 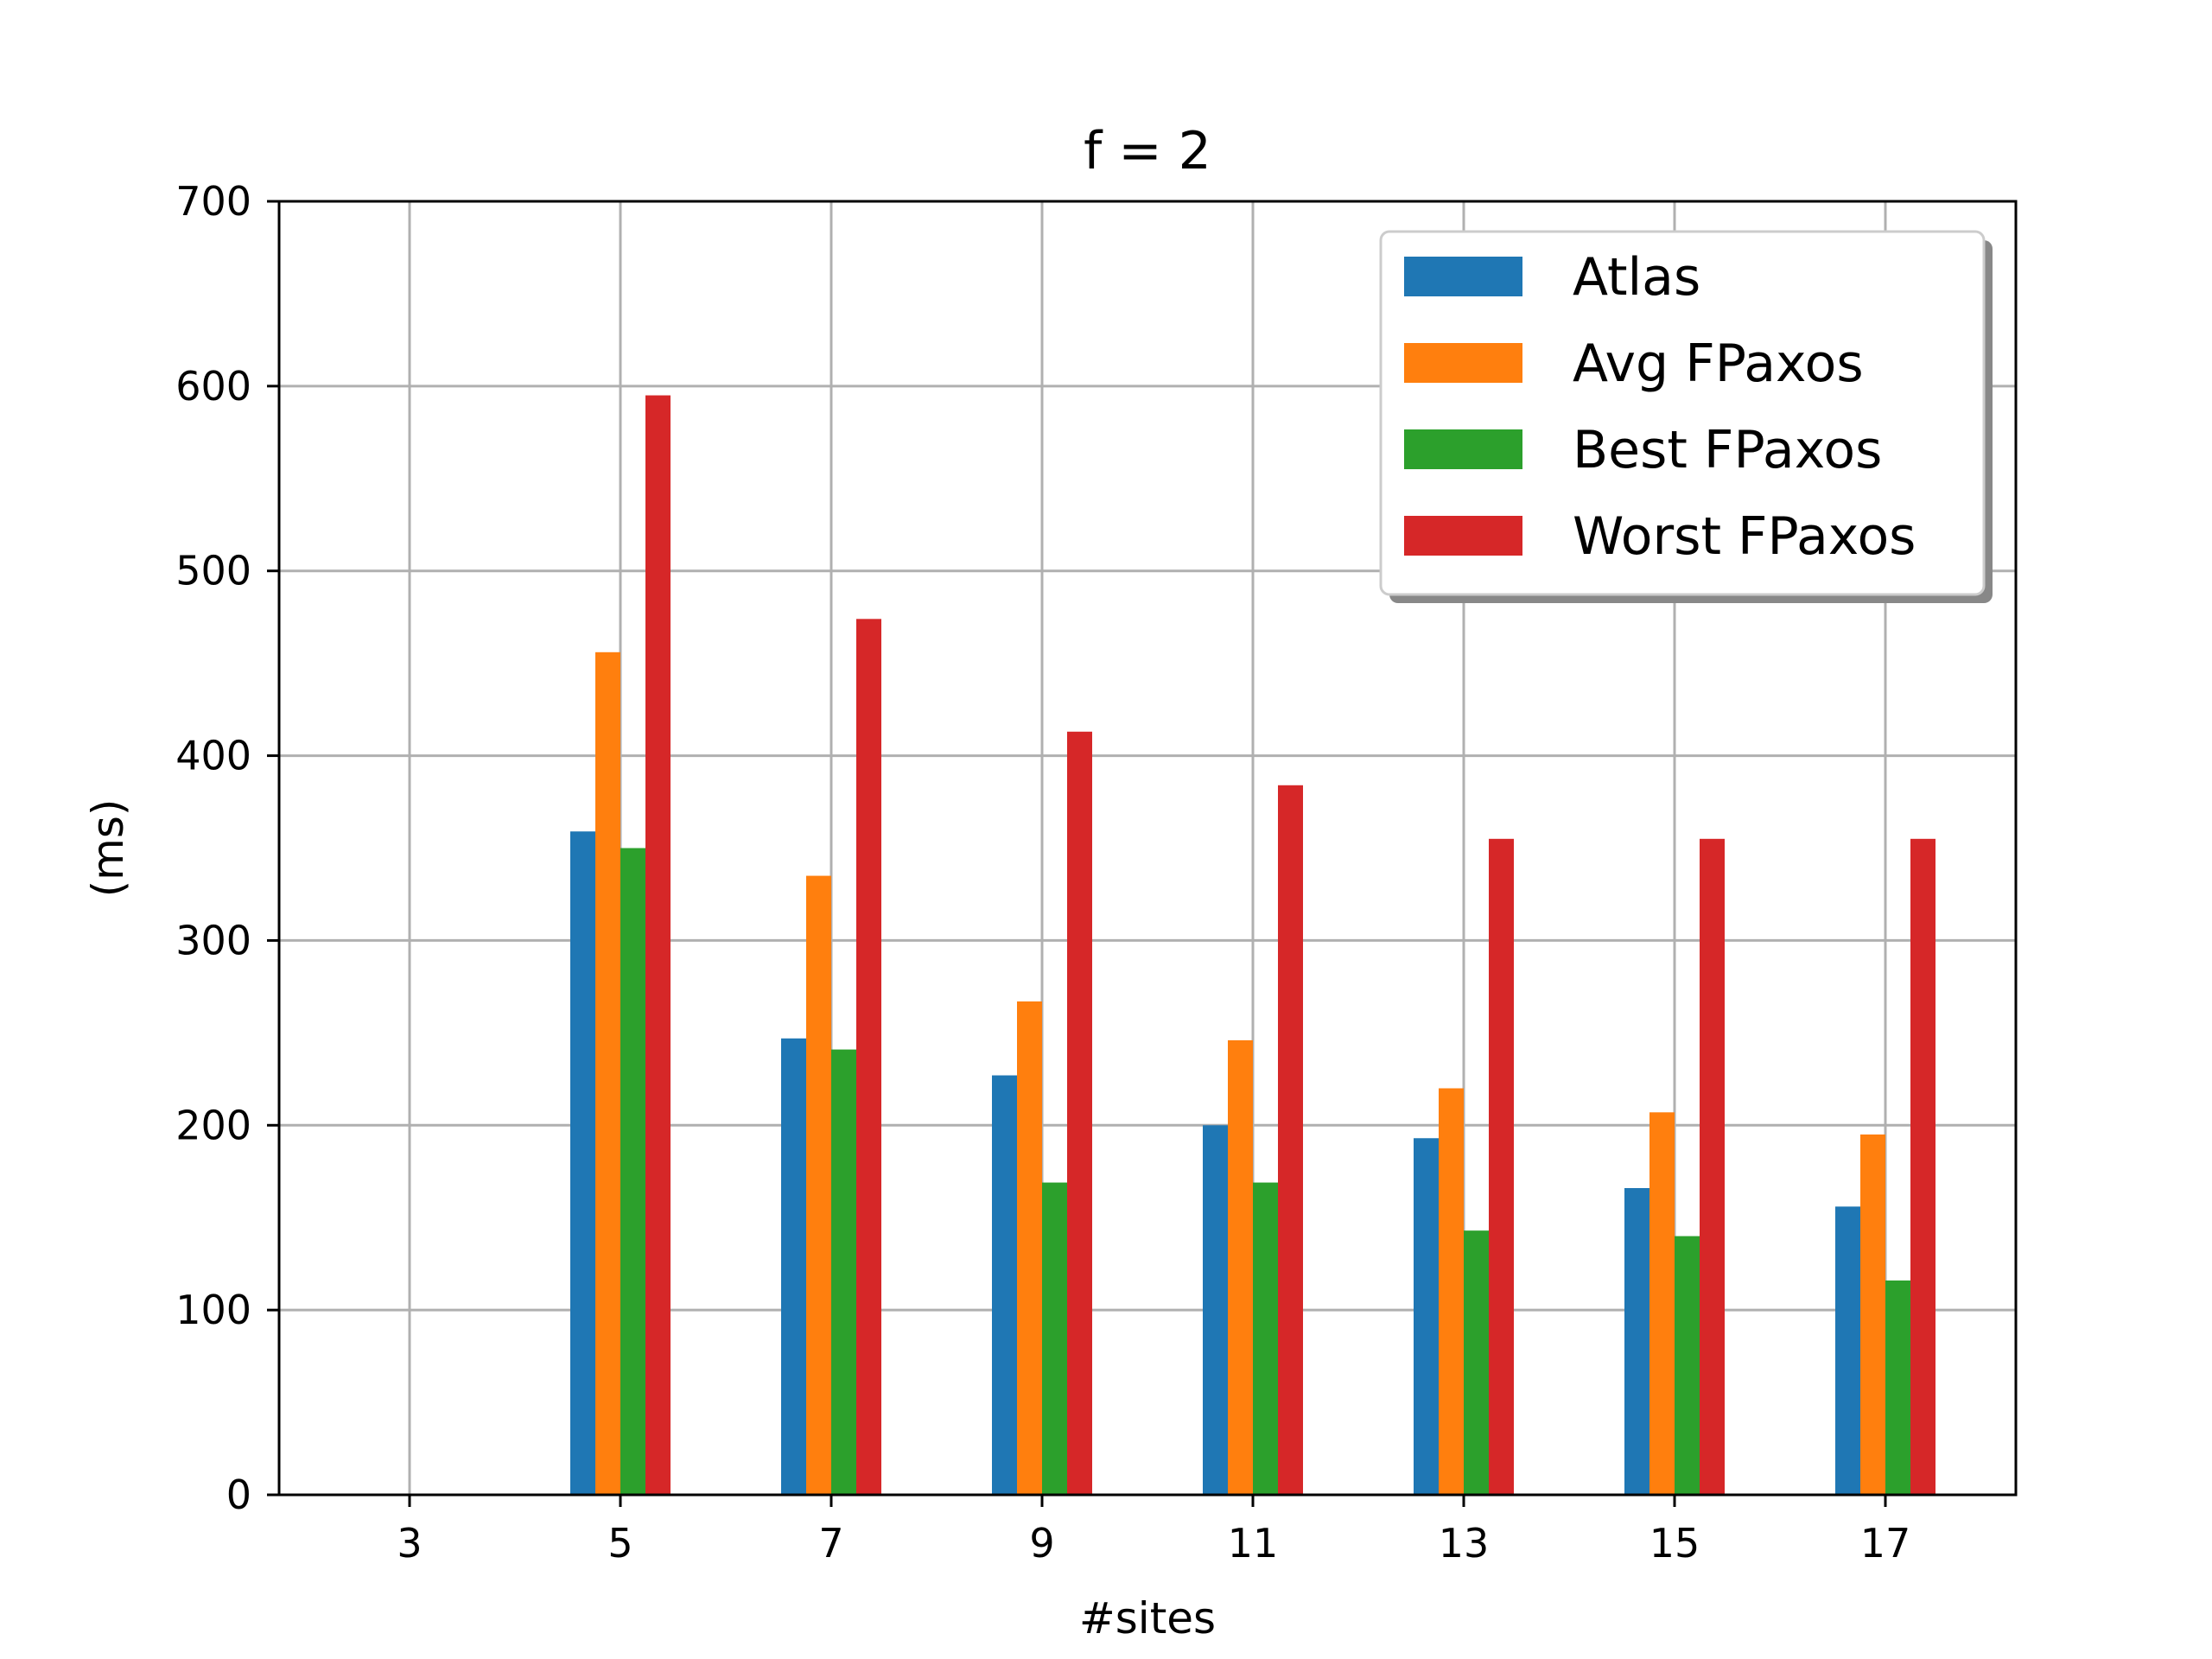 I want to click on y-tick-label: 300, so click(x=213, y=940).